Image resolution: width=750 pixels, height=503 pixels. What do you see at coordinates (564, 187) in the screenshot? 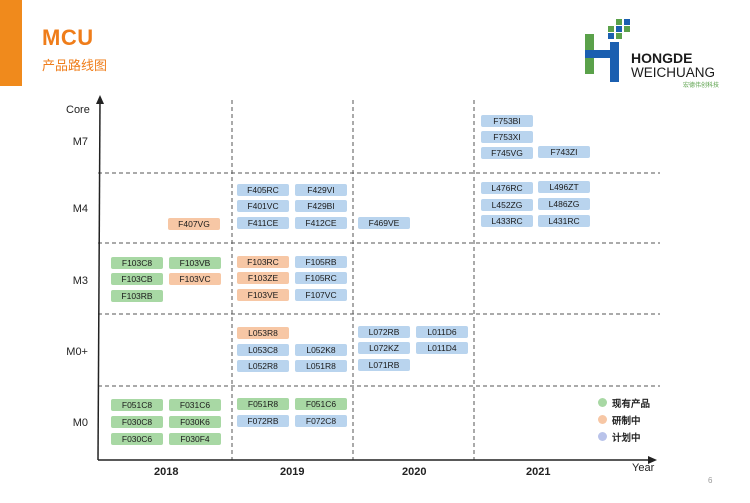
I see `chip-l496zt: L496ZT` at bounding box center [564, 187].